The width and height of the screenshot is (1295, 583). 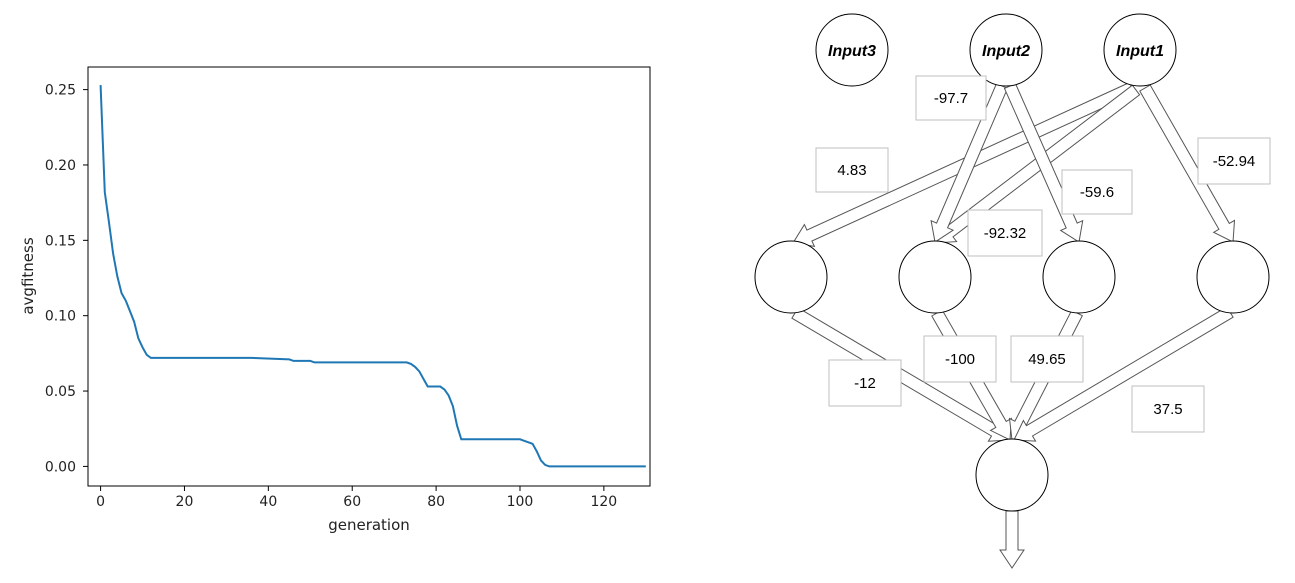 I want to click on x-tick-label: 0, so click(x=100, y=502).